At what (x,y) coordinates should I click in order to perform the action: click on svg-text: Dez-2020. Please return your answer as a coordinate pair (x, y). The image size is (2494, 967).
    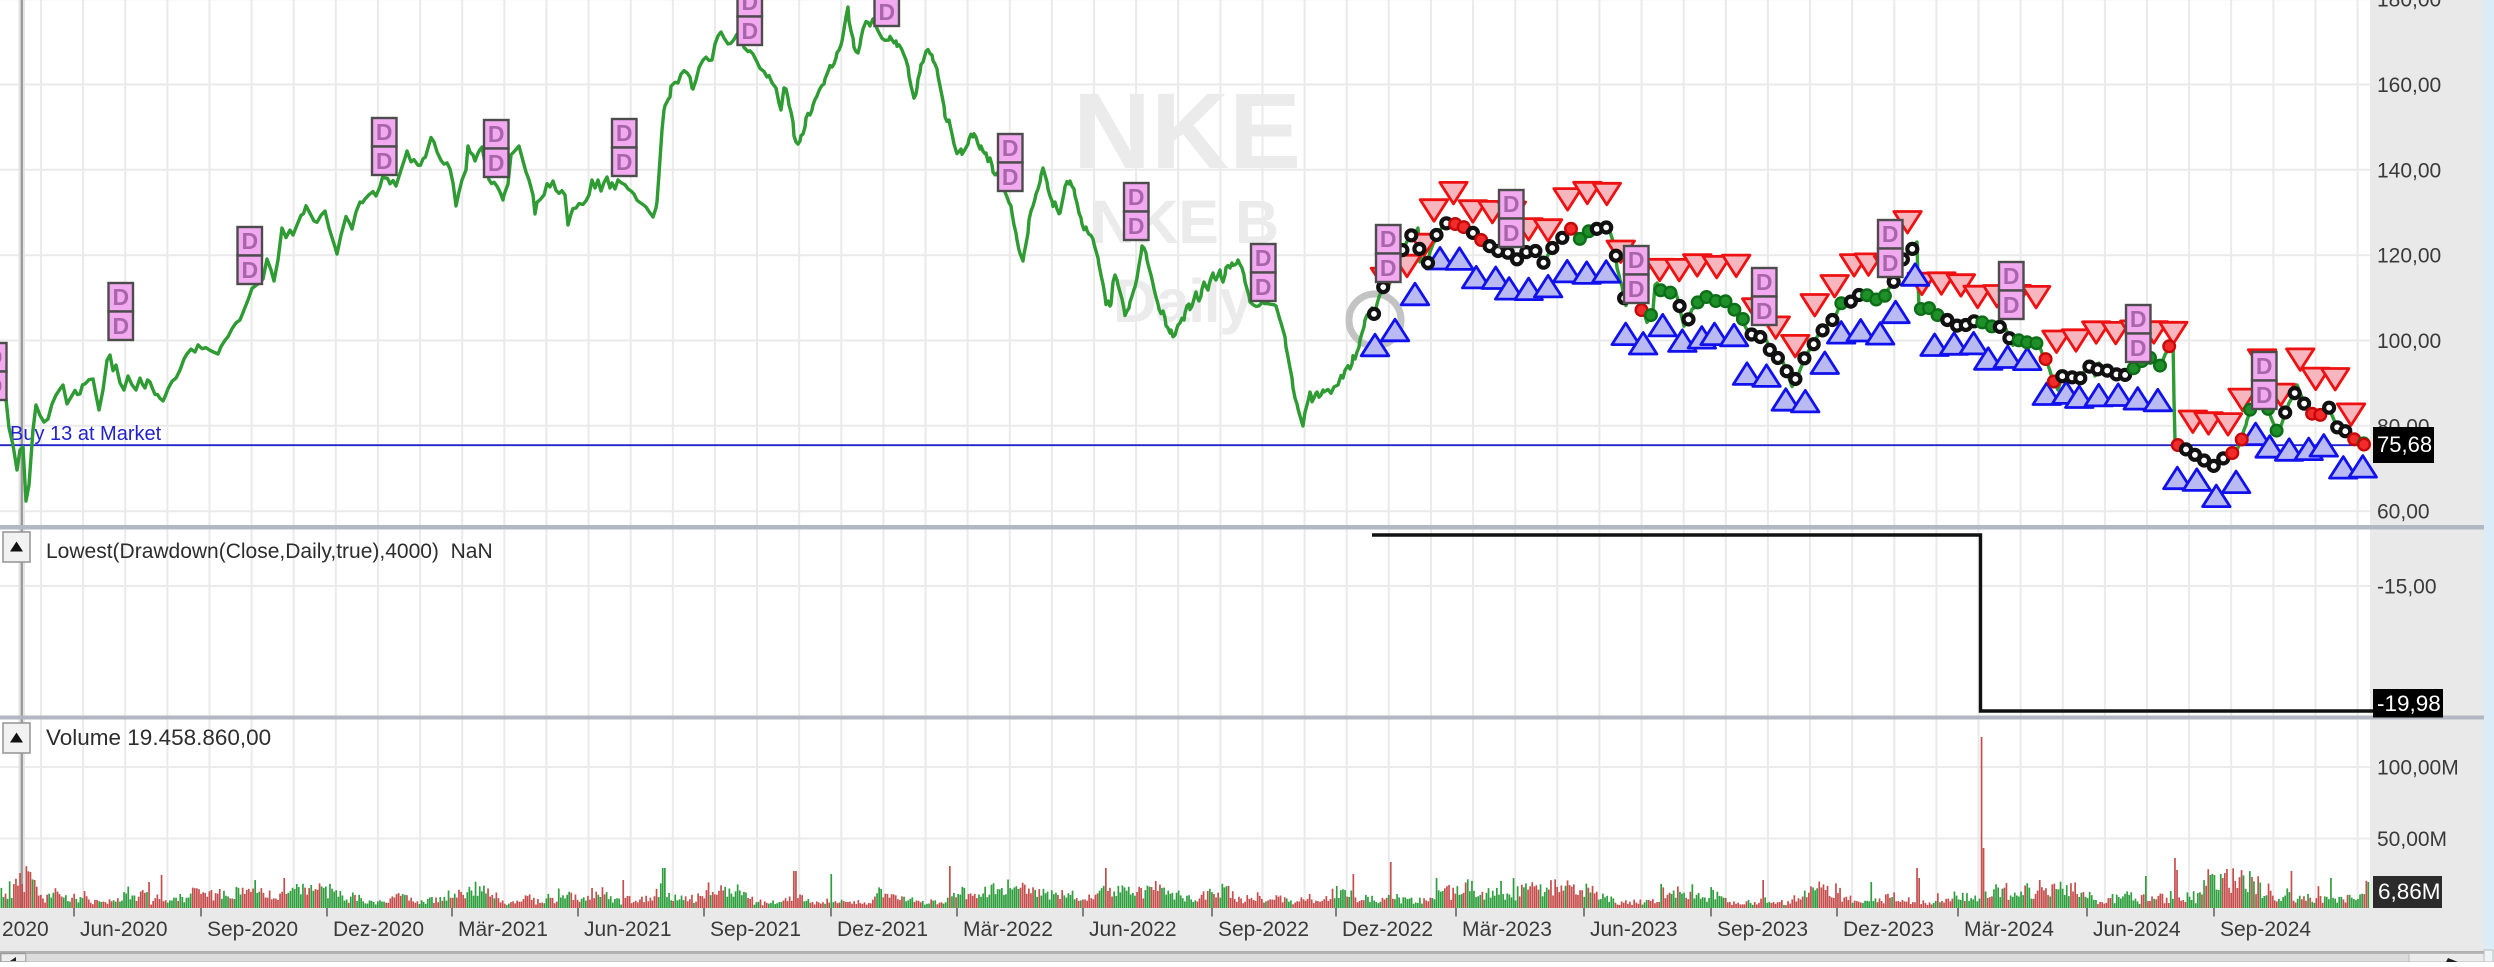
    Looking at the image, I should click on (378, 929).